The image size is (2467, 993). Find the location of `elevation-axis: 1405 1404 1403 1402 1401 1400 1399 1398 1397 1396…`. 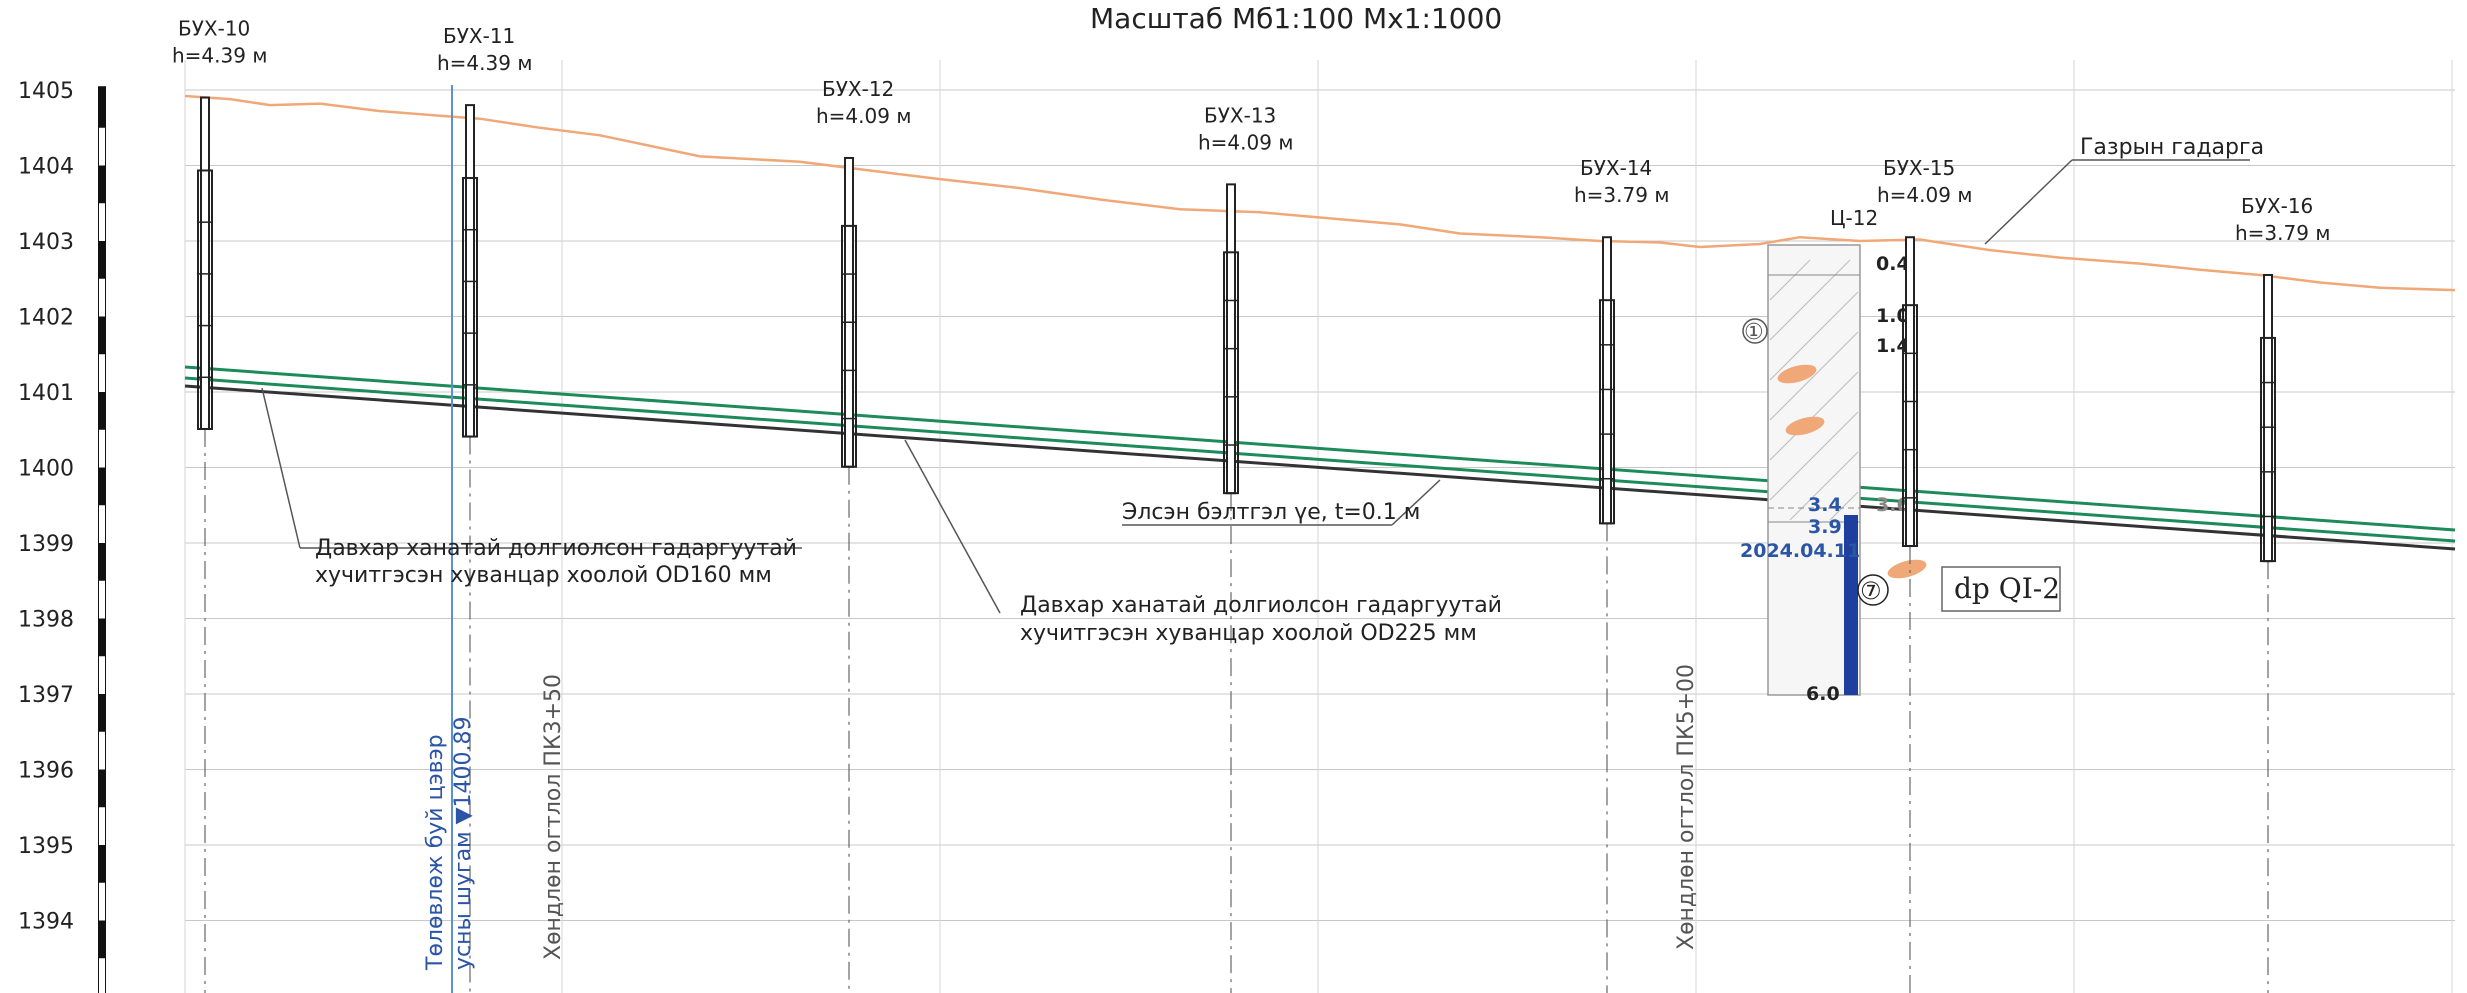

elevation-axis: 1405 1404 1403 1402 1401 1400 1399 1398 1397 1396… is located at coordinates (62, 536).